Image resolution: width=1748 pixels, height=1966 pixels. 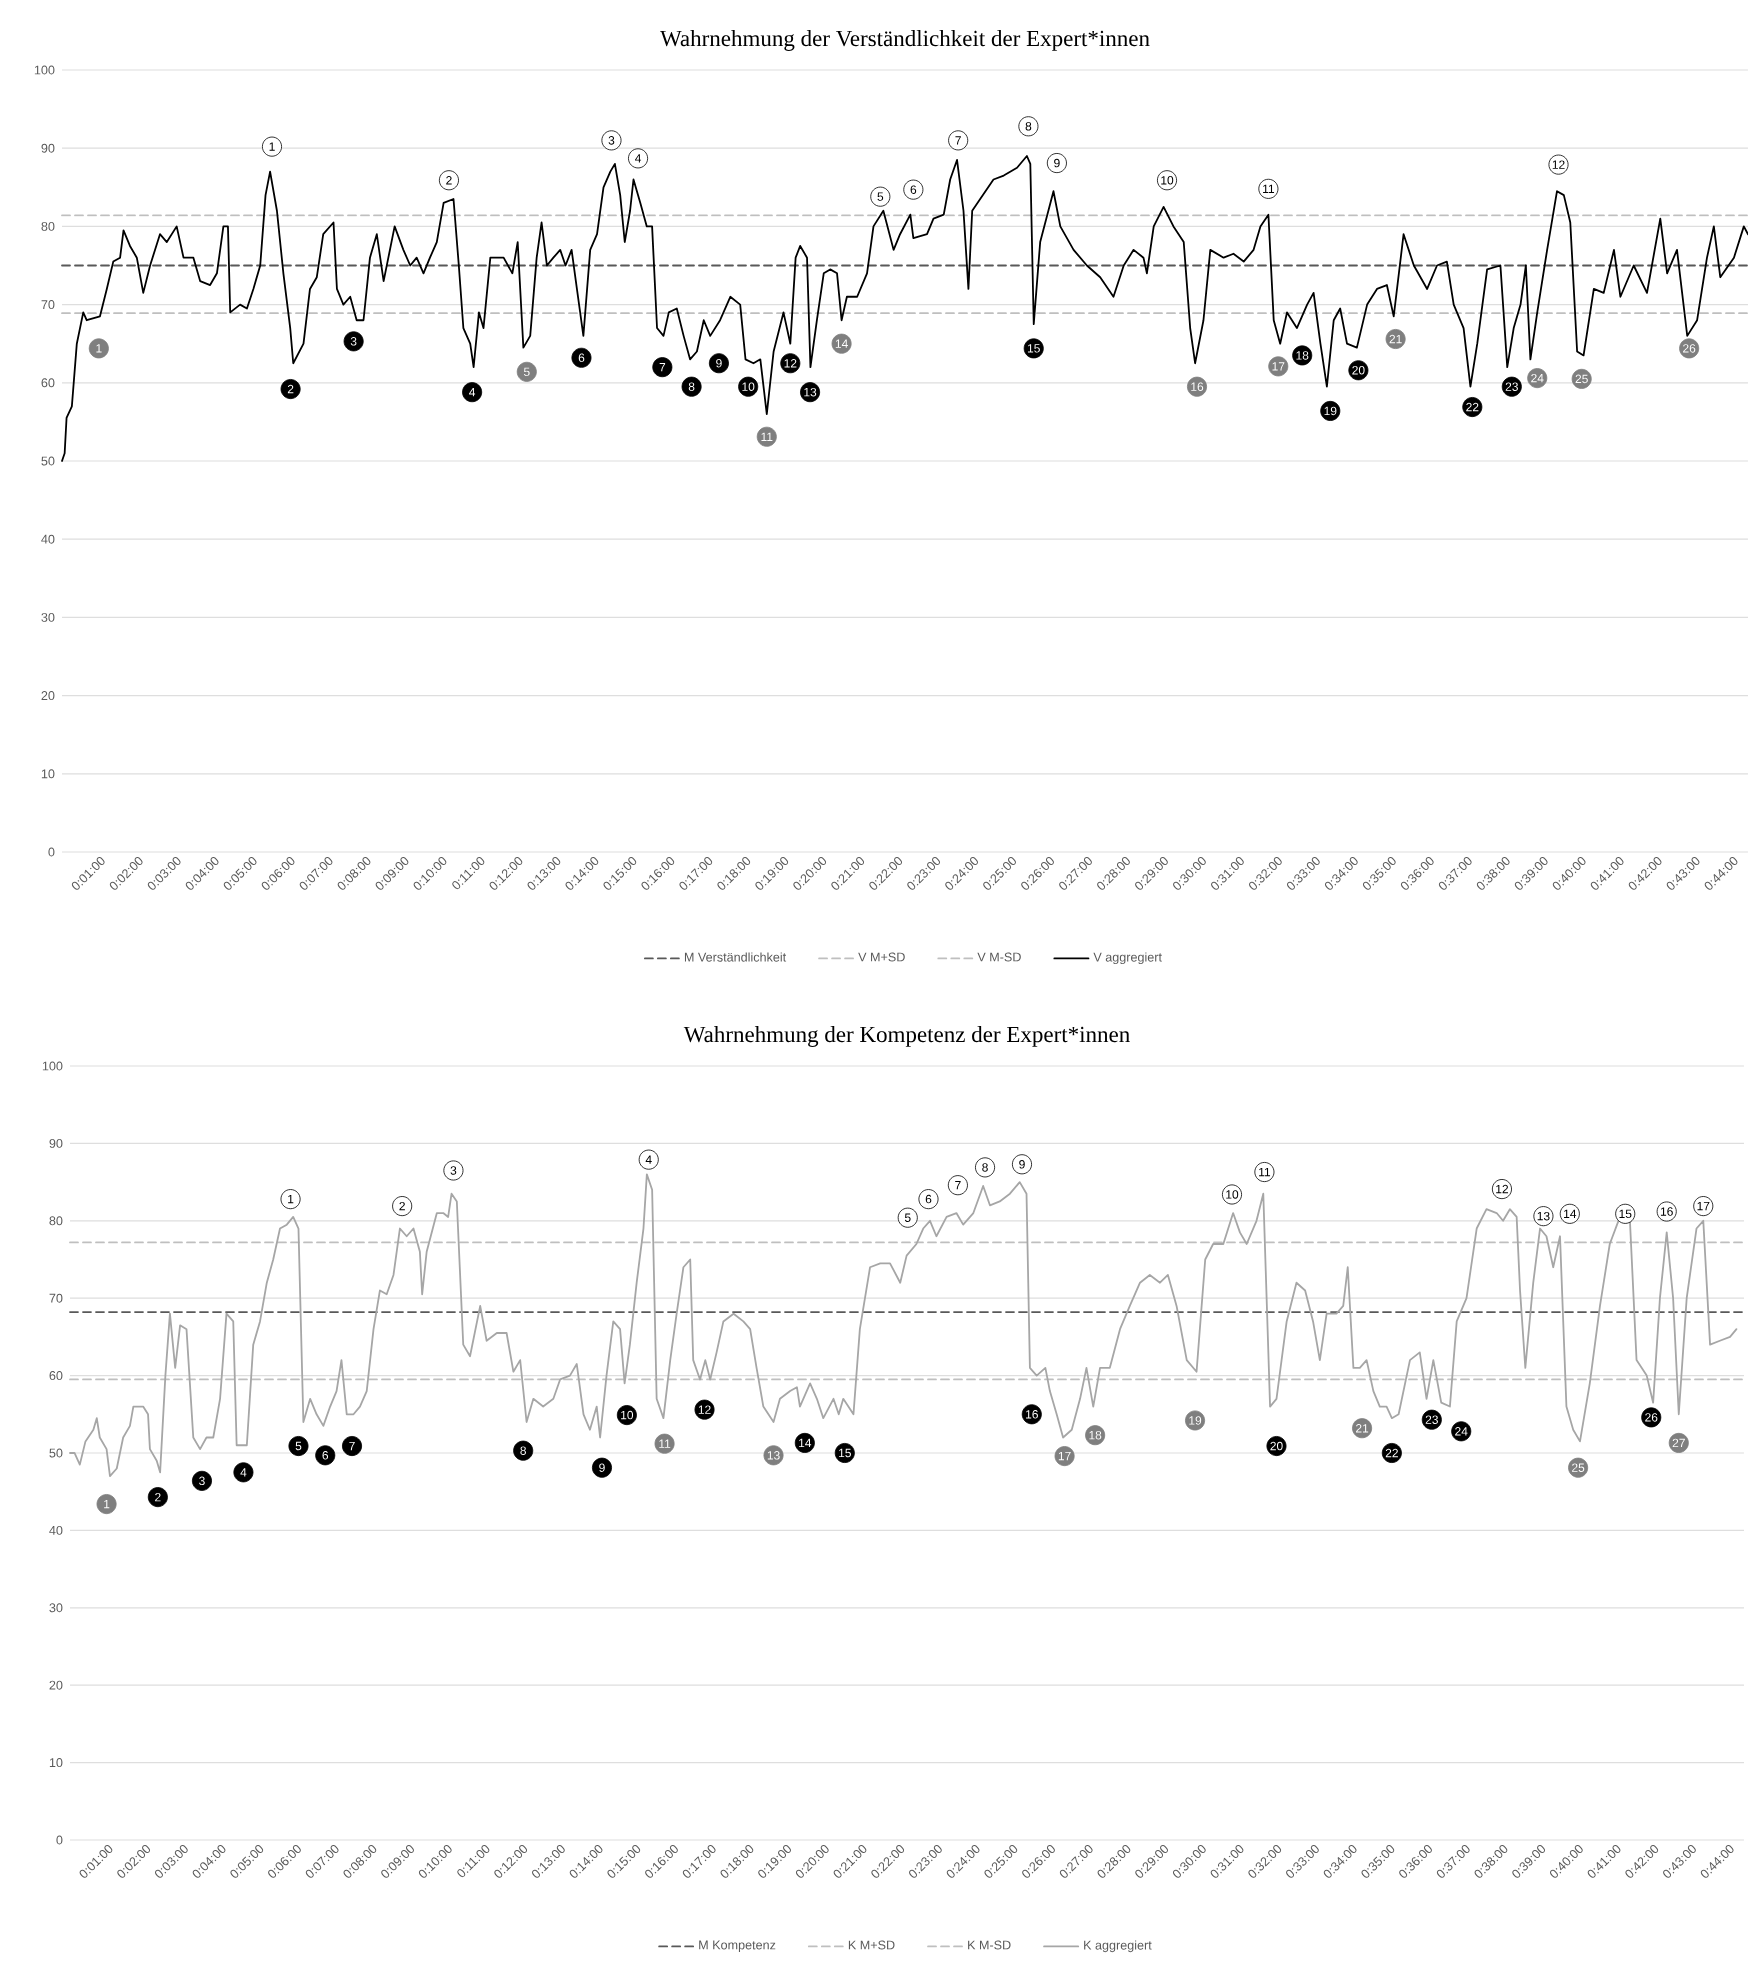 What do you see at coordinates (906, 1036) in the screenshot?
I see `chart-title: Wahrnehmung der Kompetenz der Expert*innen` at bounding box center [906, 1036].